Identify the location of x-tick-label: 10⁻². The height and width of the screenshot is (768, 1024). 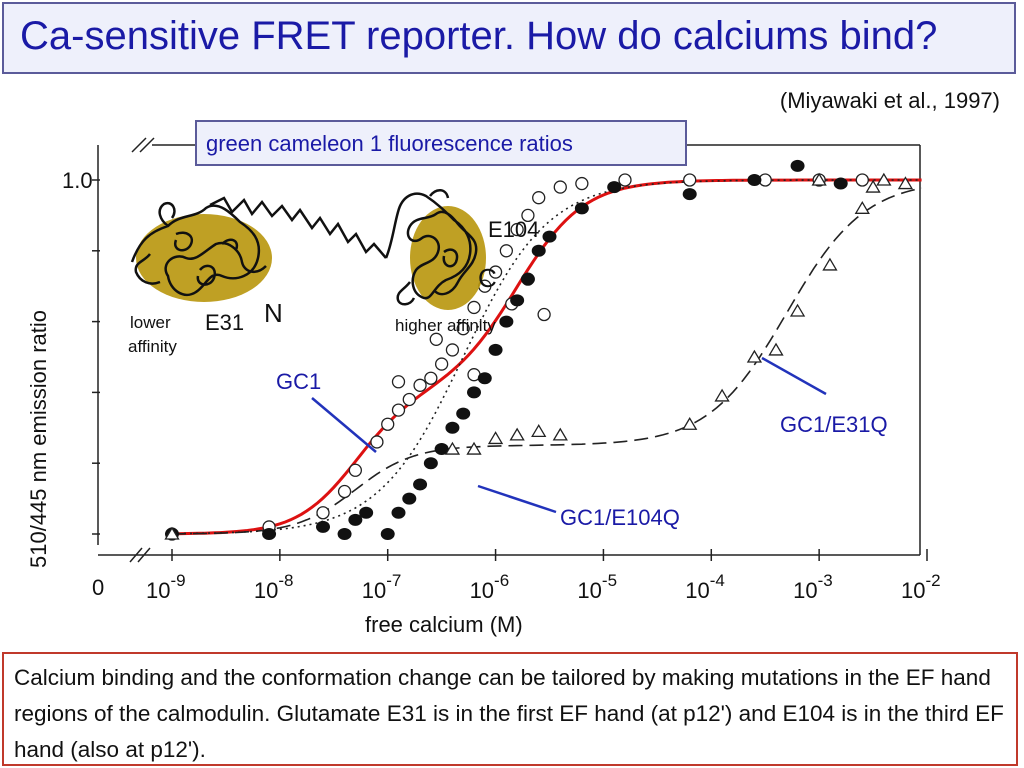
(921, 587).